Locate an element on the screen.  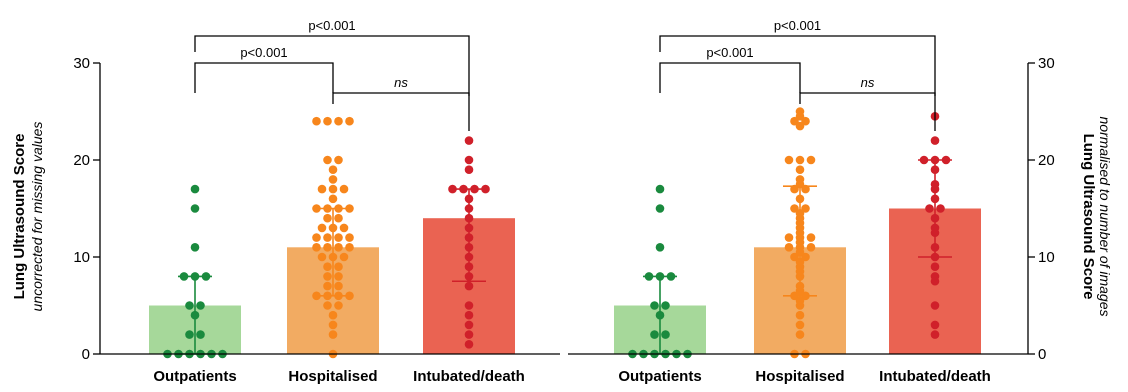
x-category-label: Intubated/death is located at coordinates (935, 376).